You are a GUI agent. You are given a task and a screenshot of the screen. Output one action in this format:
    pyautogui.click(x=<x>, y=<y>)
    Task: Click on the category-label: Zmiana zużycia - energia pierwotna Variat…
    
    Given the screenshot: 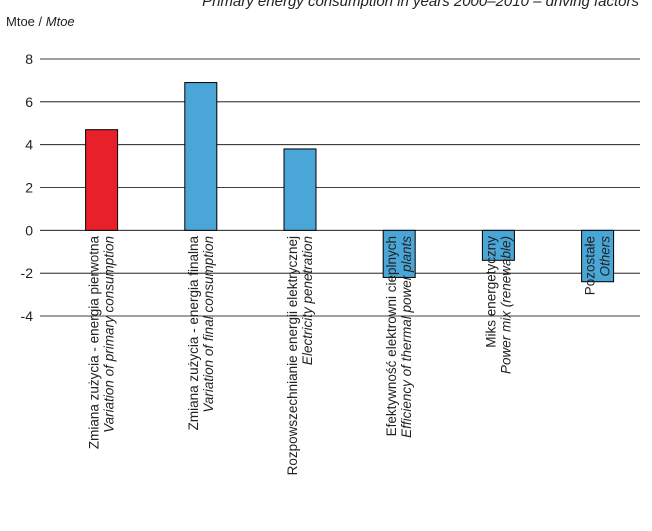 What is the action you would take?
    pyautogui.click(x=102, y=343)
    